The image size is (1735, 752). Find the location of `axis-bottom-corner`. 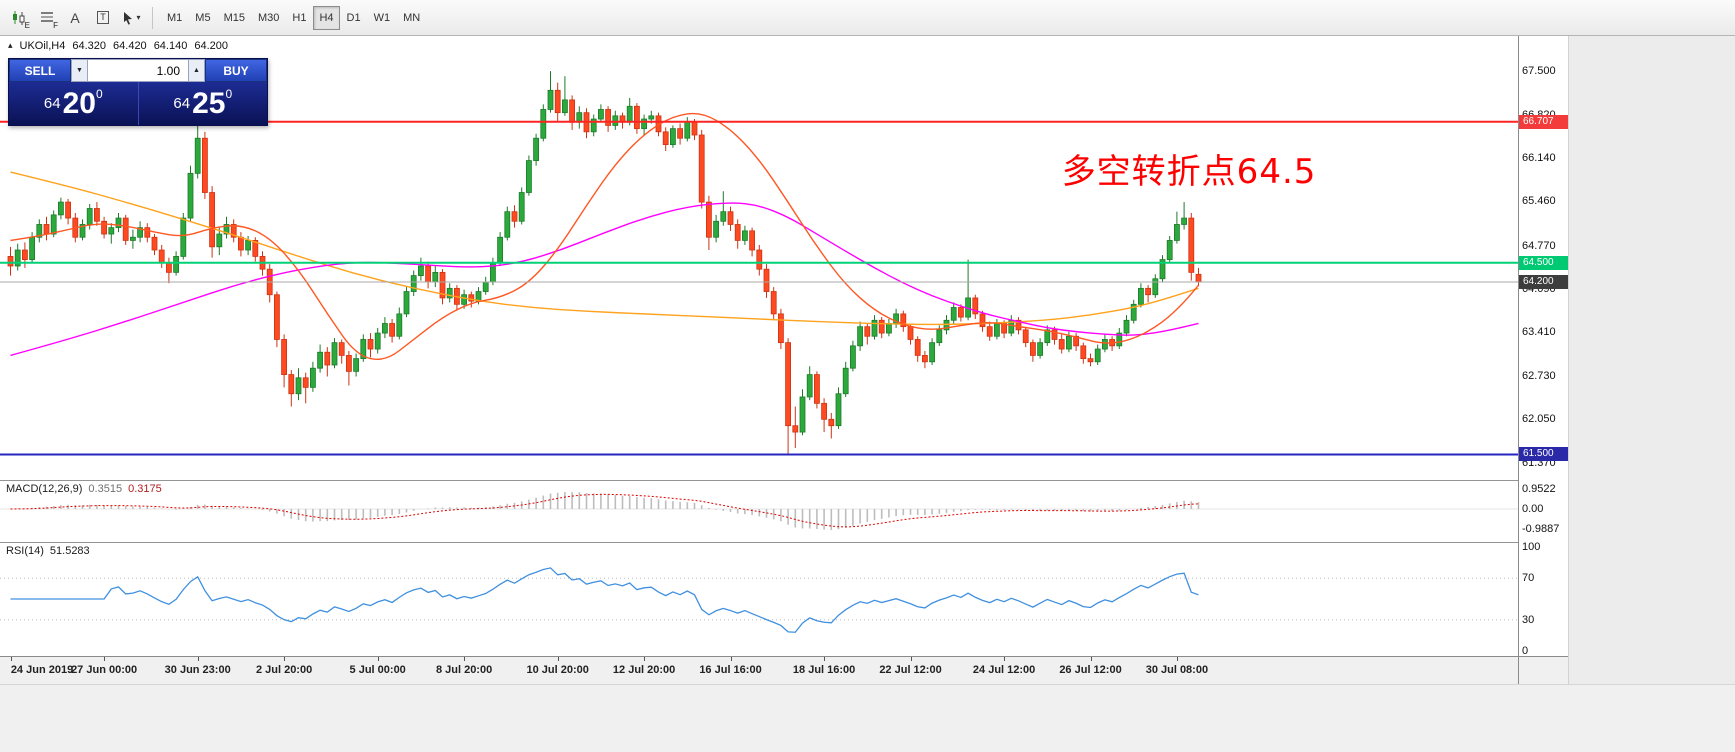

axis-bottom-corner is located at coordinates (1543, 670).